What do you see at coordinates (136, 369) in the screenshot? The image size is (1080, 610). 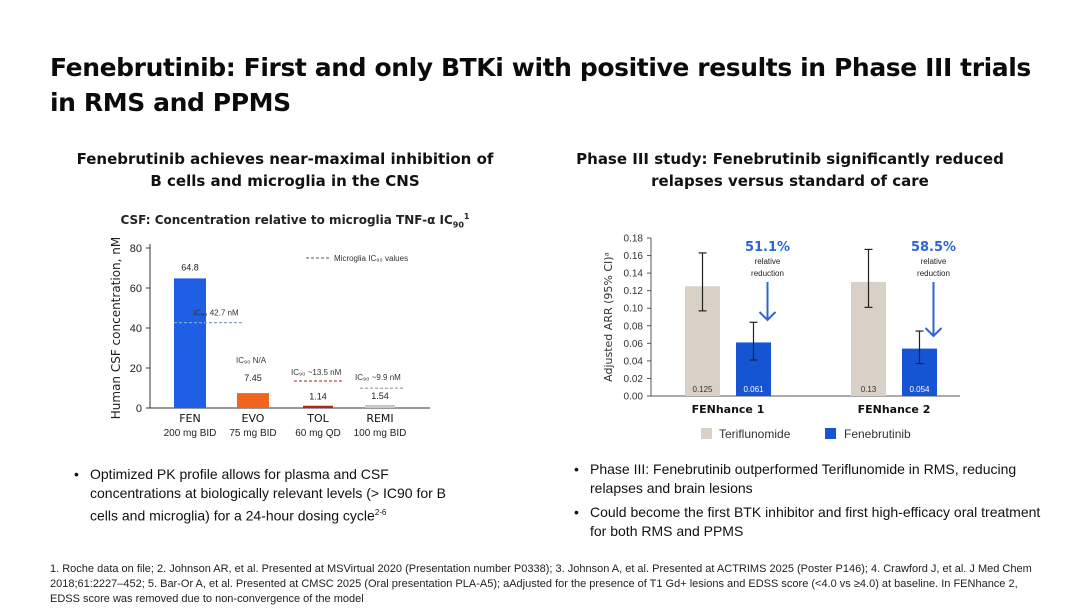 I see `y-tick-label: 20` at bounding box center [136, 369].